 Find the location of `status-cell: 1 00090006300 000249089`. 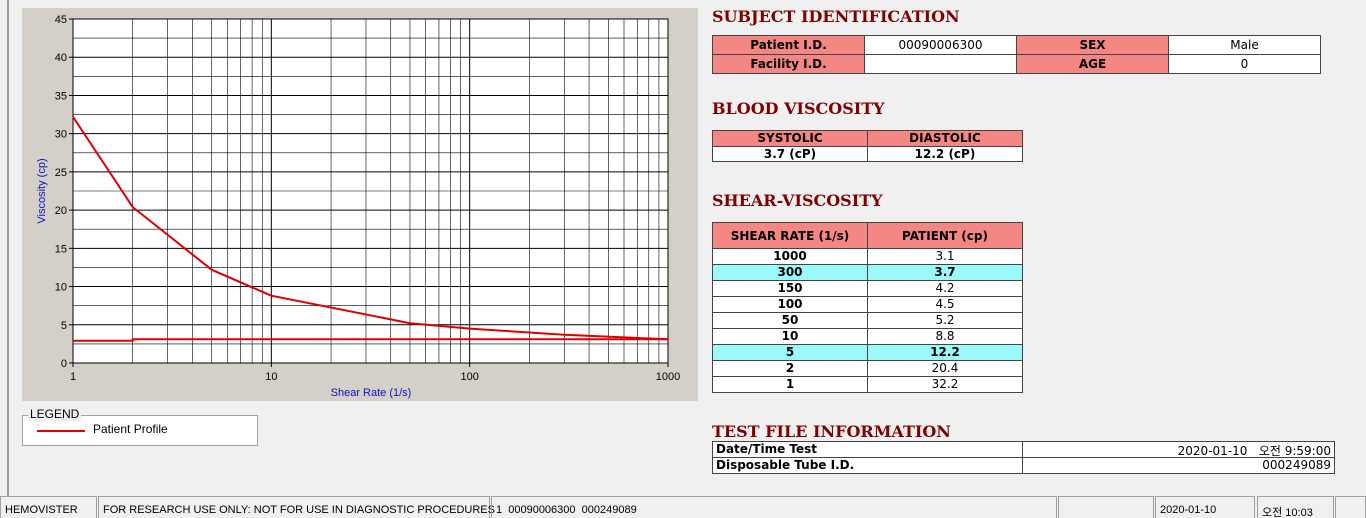

status-cell: 1 00090006300 000249089 is located at coordinates (774, 507).